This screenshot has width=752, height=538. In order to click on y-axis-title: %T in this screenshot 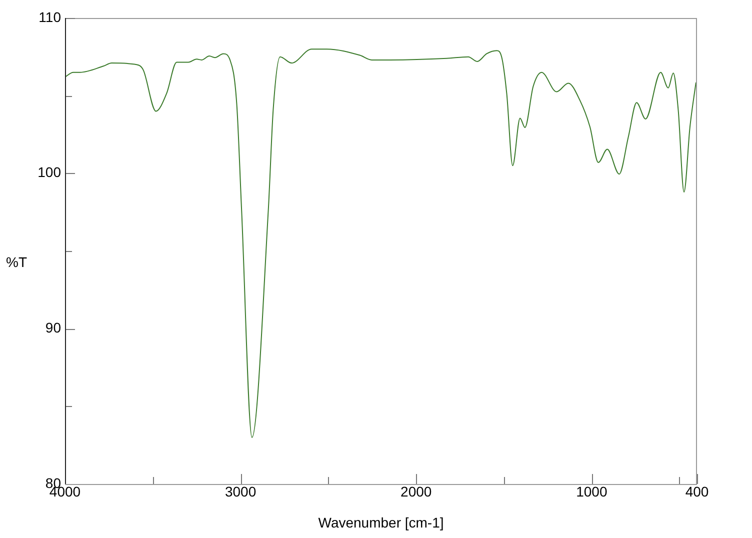, I will do `click(16, 262)`.